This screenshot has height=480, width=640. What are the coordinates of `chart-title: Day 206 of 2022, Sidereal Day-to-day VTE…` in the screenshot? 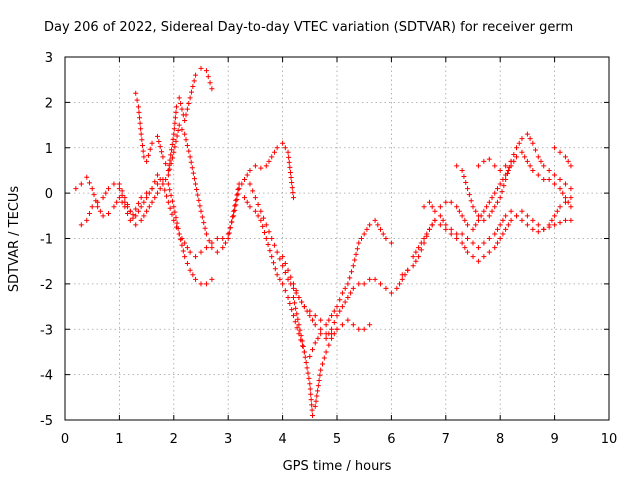 It's located at (308, 27).